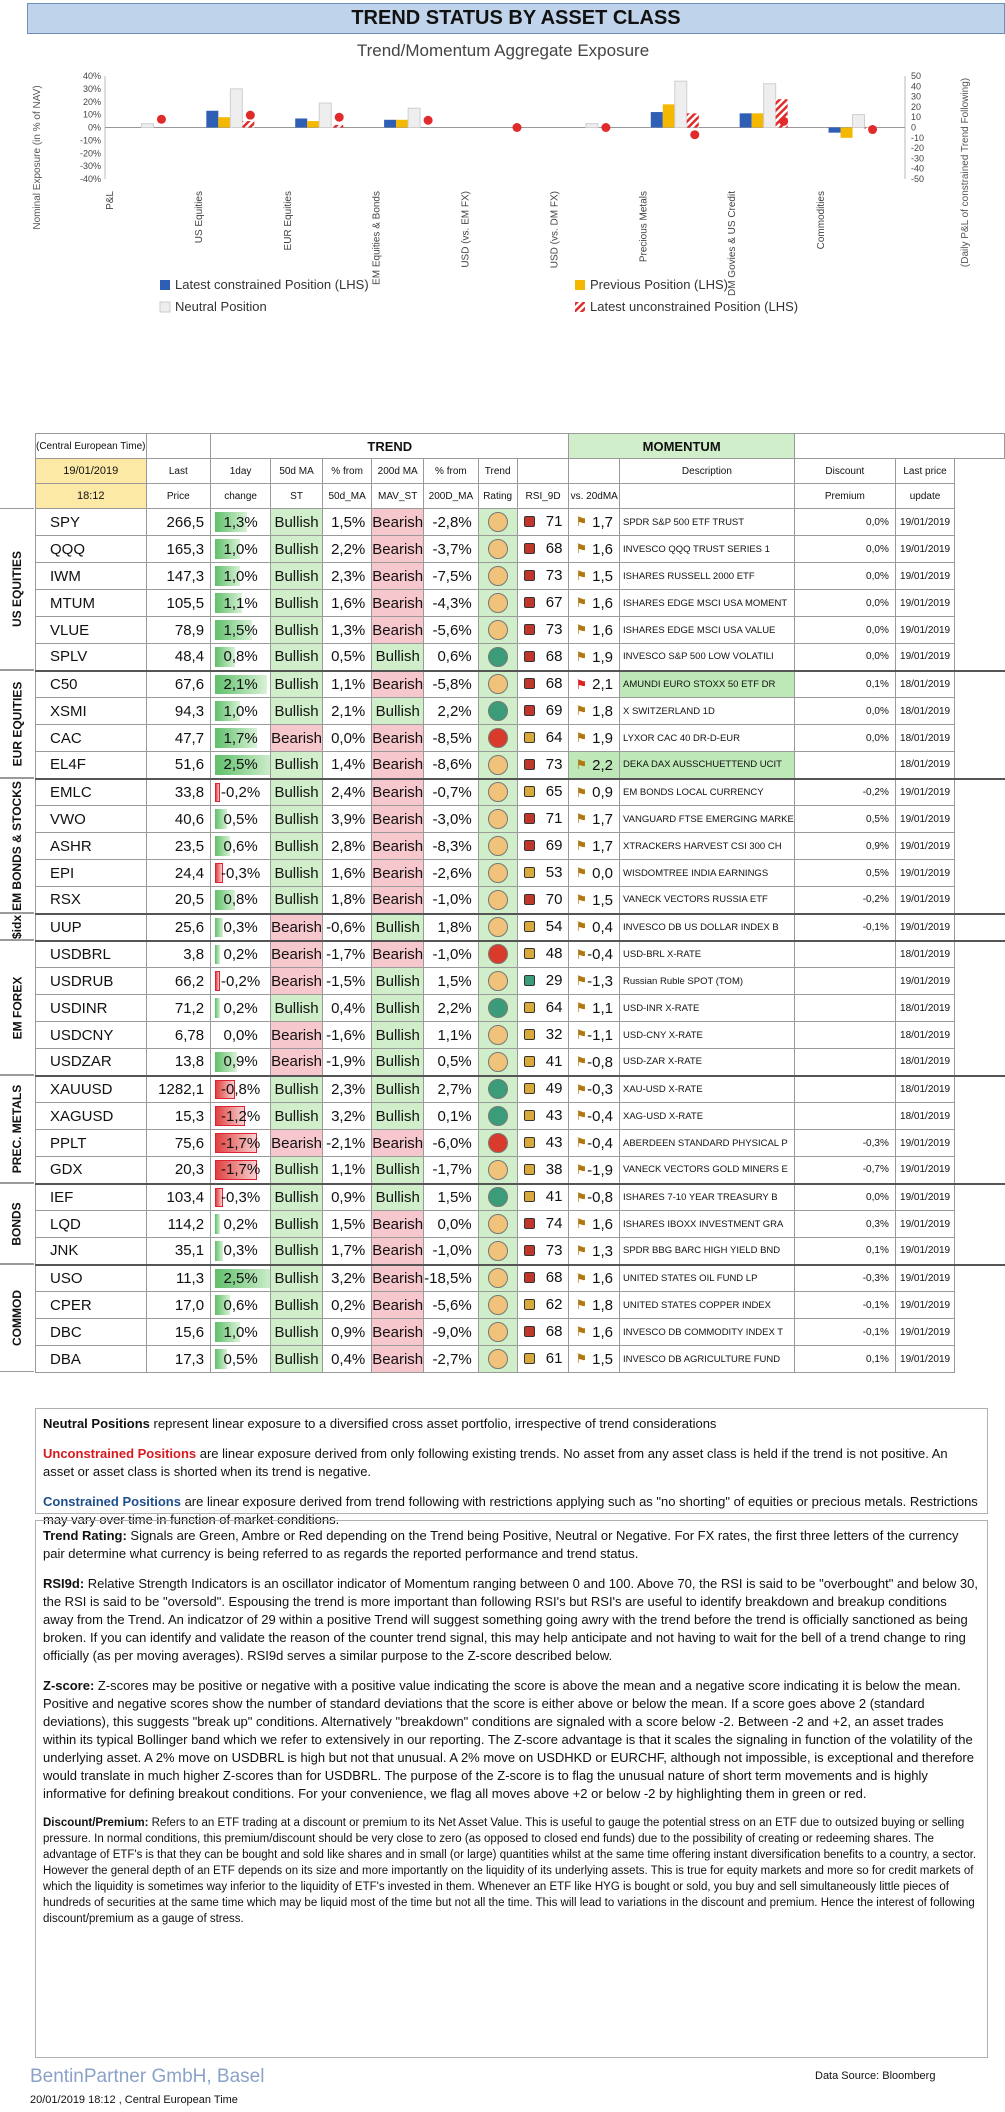 The image size is (1005, 2112). I want to click on rsi-9d: 68, so click(543, 1332).